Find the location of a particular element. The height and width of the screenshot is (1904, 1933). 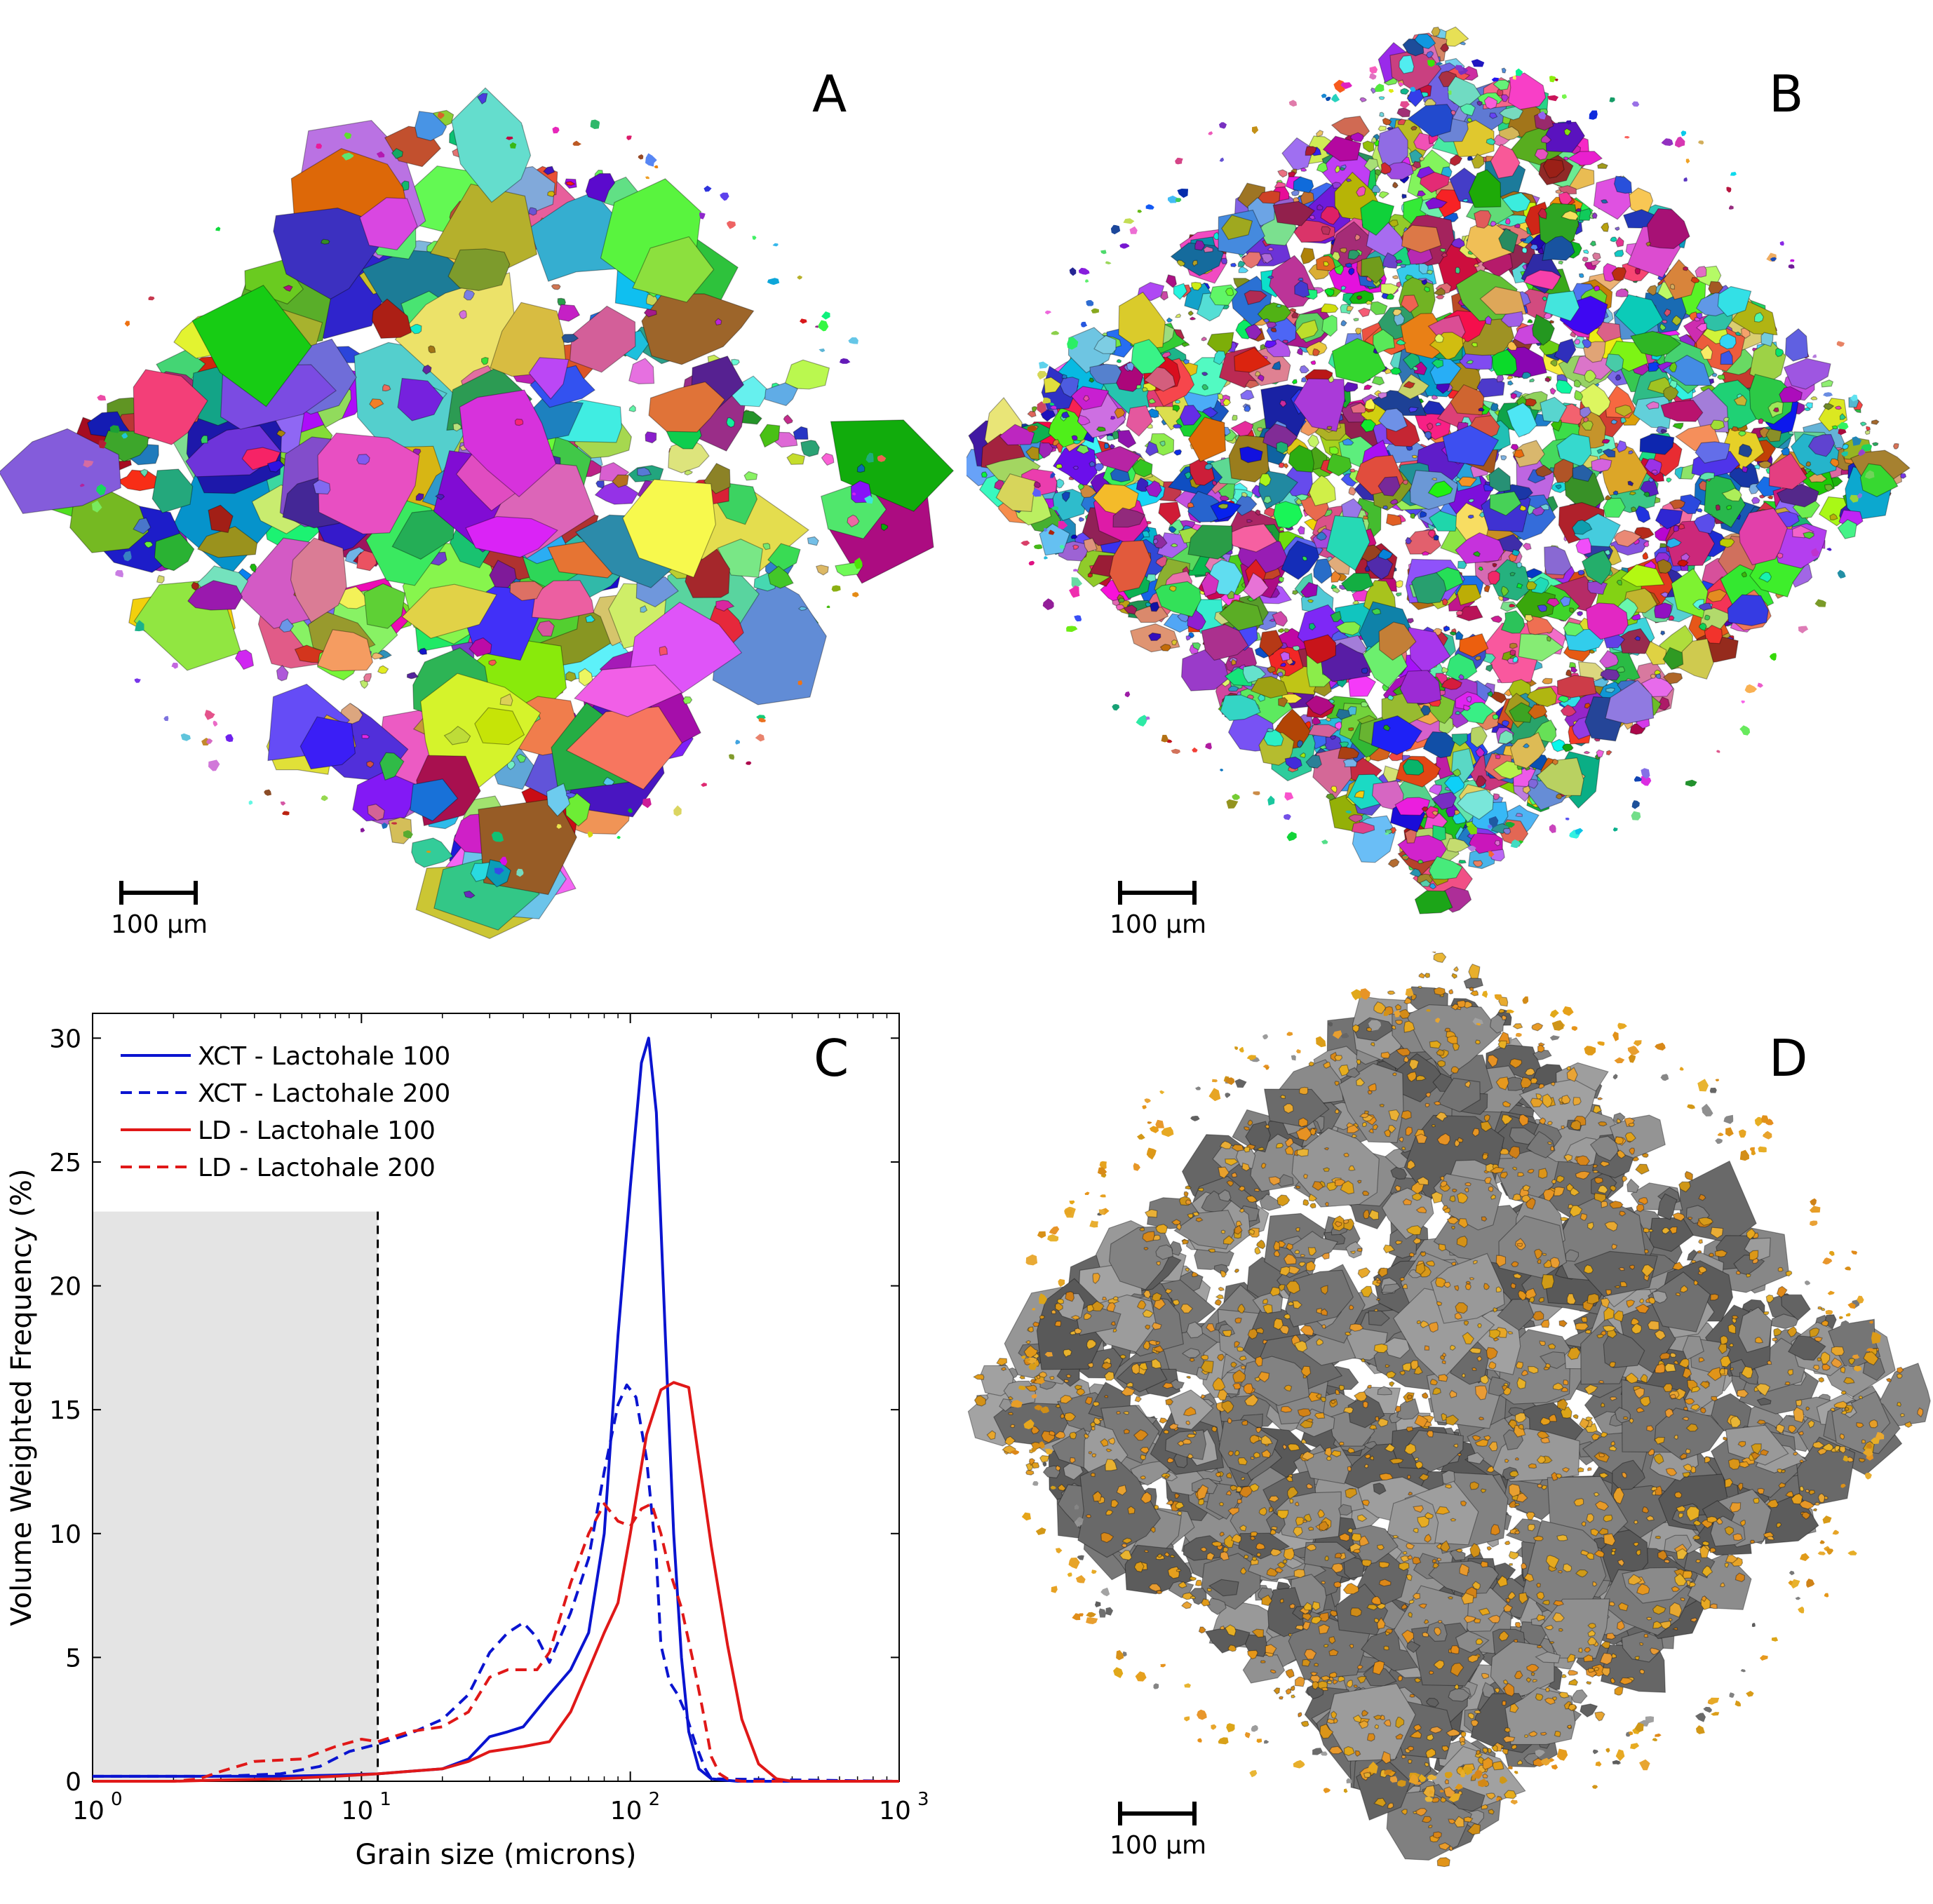

chart-y-axis-label: Volume Weighted Frequency (%) is located at coordinates (22, 1397).